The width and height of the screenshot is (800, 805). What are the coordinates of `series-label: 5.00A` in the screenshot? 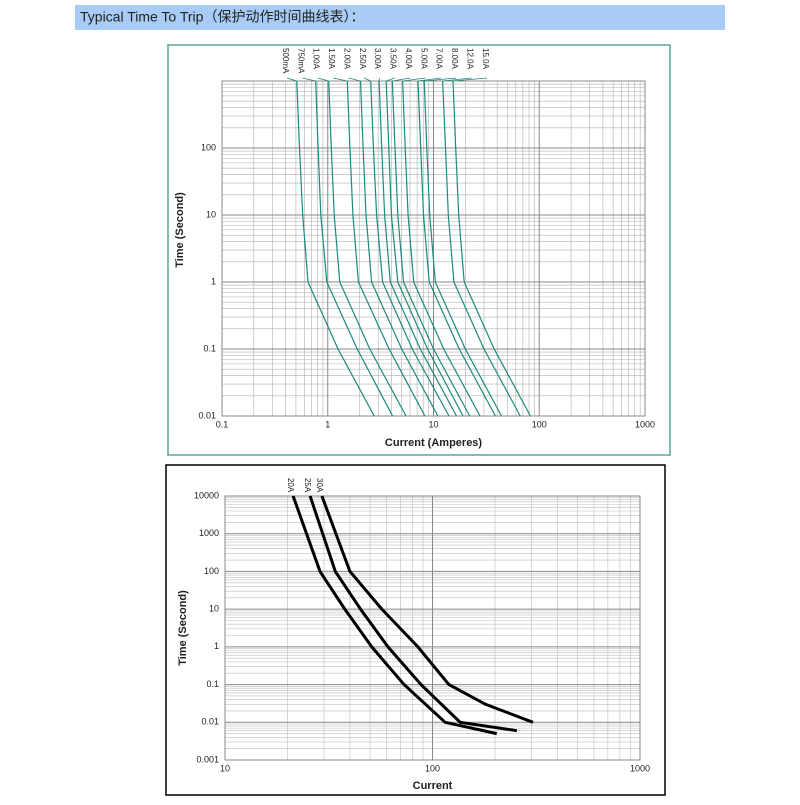 It's located at (423, 59).